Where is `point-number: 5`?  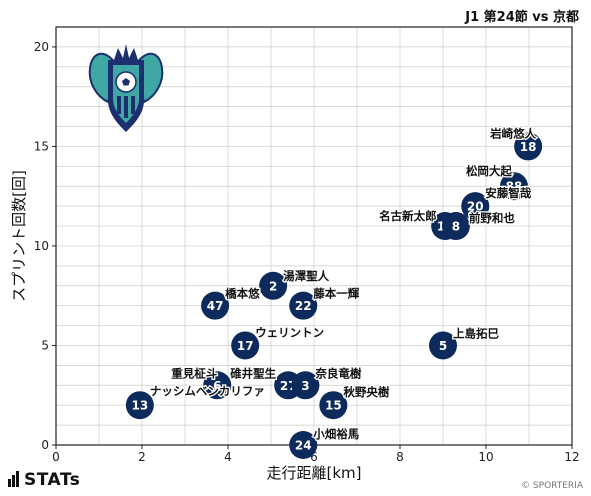
point-number: 5 is located at coordinates (443, 346).